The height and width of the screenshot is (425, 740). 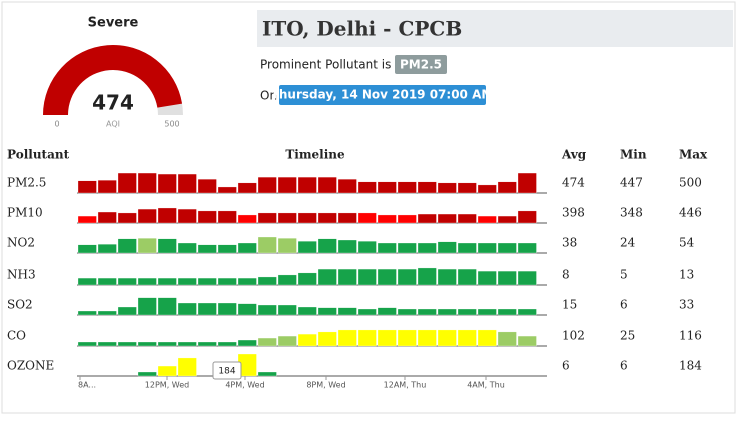 I want to click on pollutant-badge, so click(x=421, y=64).